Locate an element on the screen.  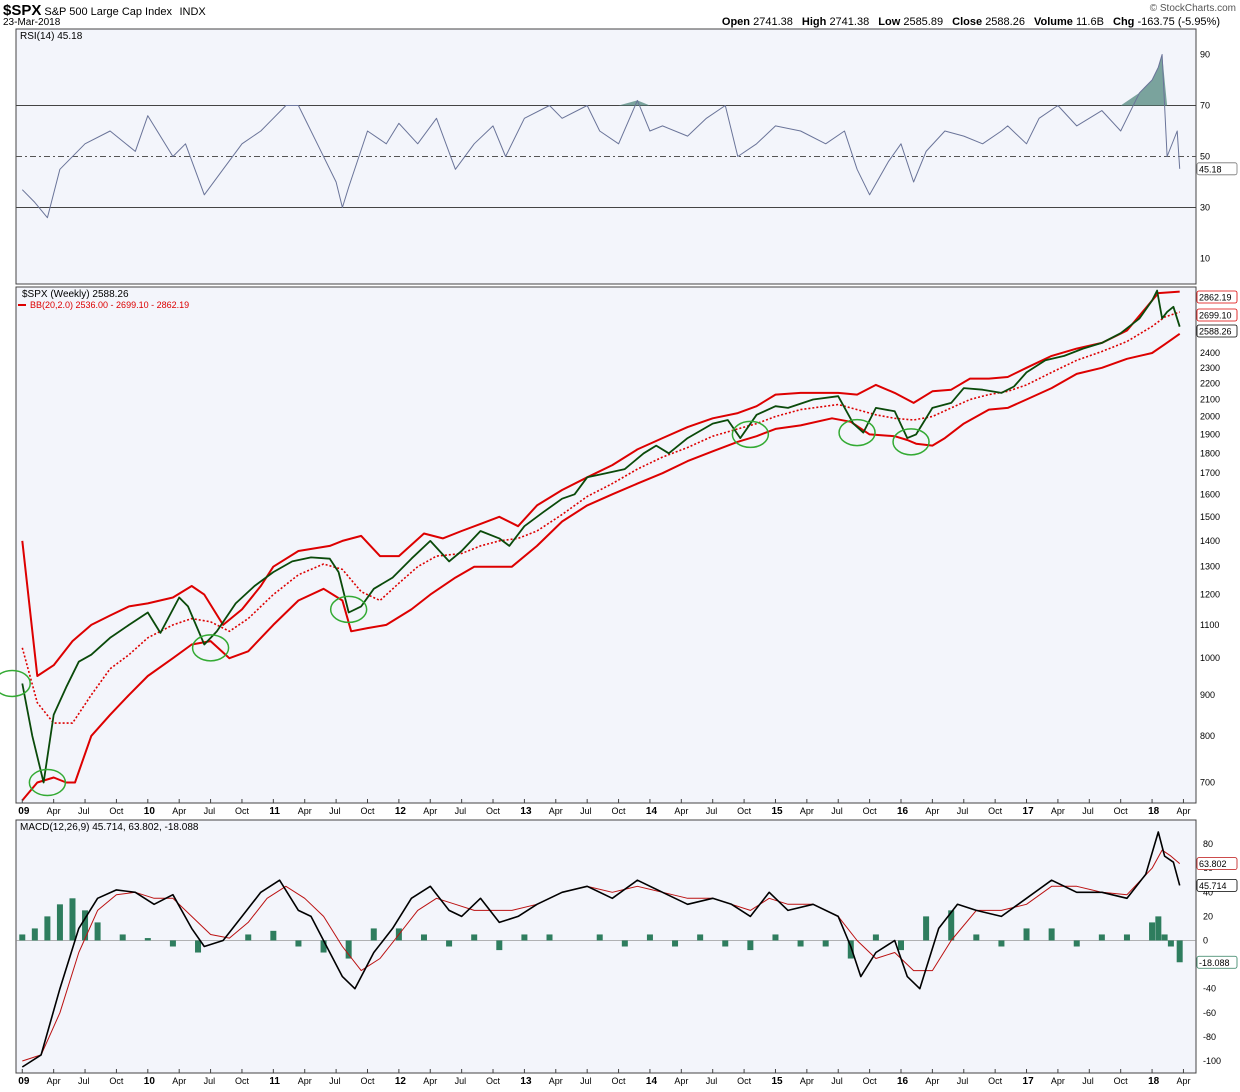
price-x-tick-label: 12 is located at coordinates (401, 811).